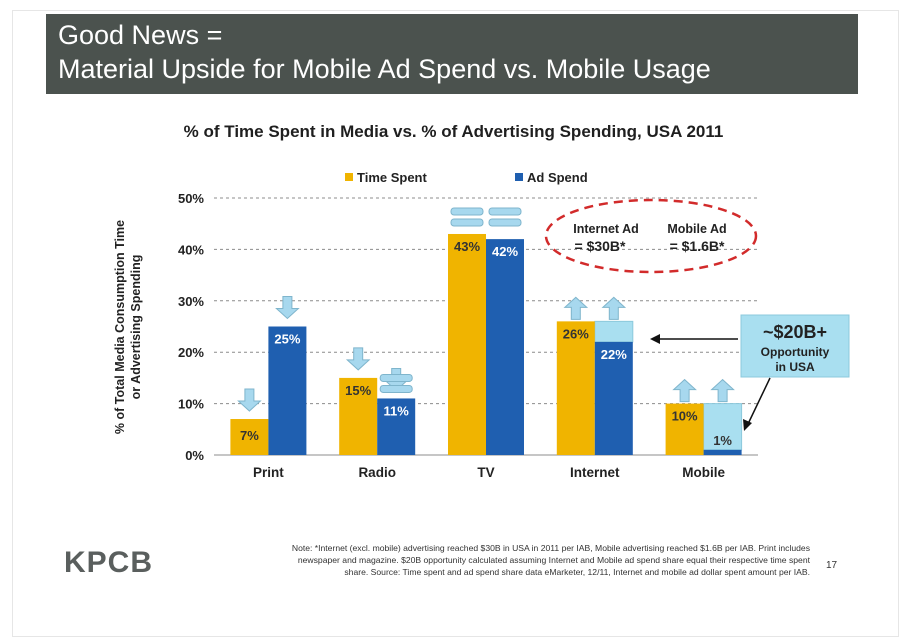 This screenshot has width=907, height=644. Describe the element at coordinates (614, 354) in the screenshot. I see `data-label-ad-spend: 22%` at that location.